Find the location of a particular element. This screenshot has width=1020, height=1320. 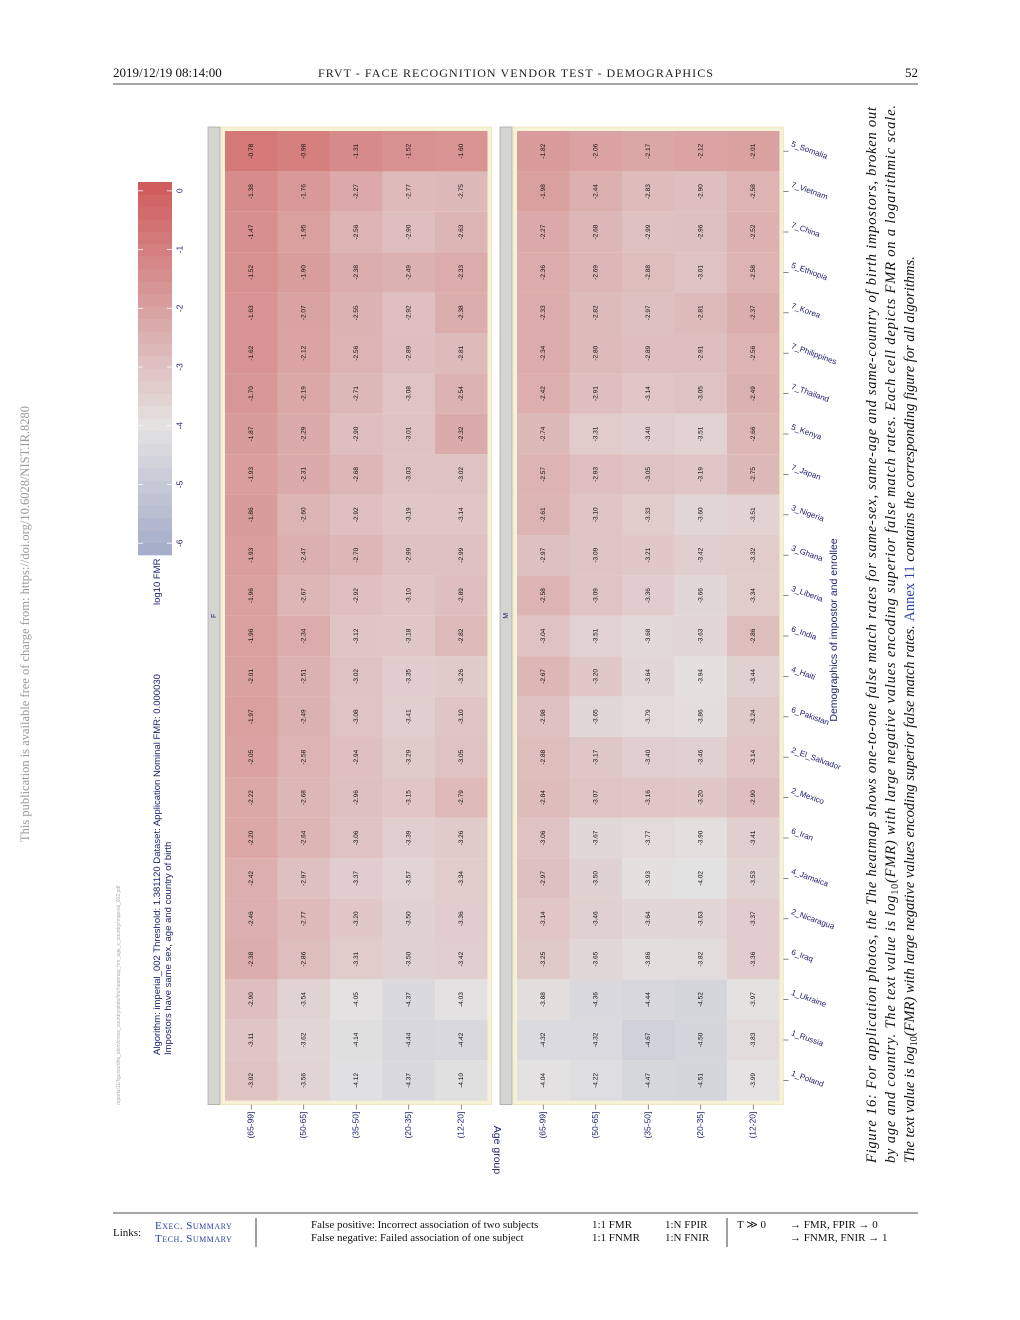

cell-value-label: -1.76 is located at coordinates (303, 191).